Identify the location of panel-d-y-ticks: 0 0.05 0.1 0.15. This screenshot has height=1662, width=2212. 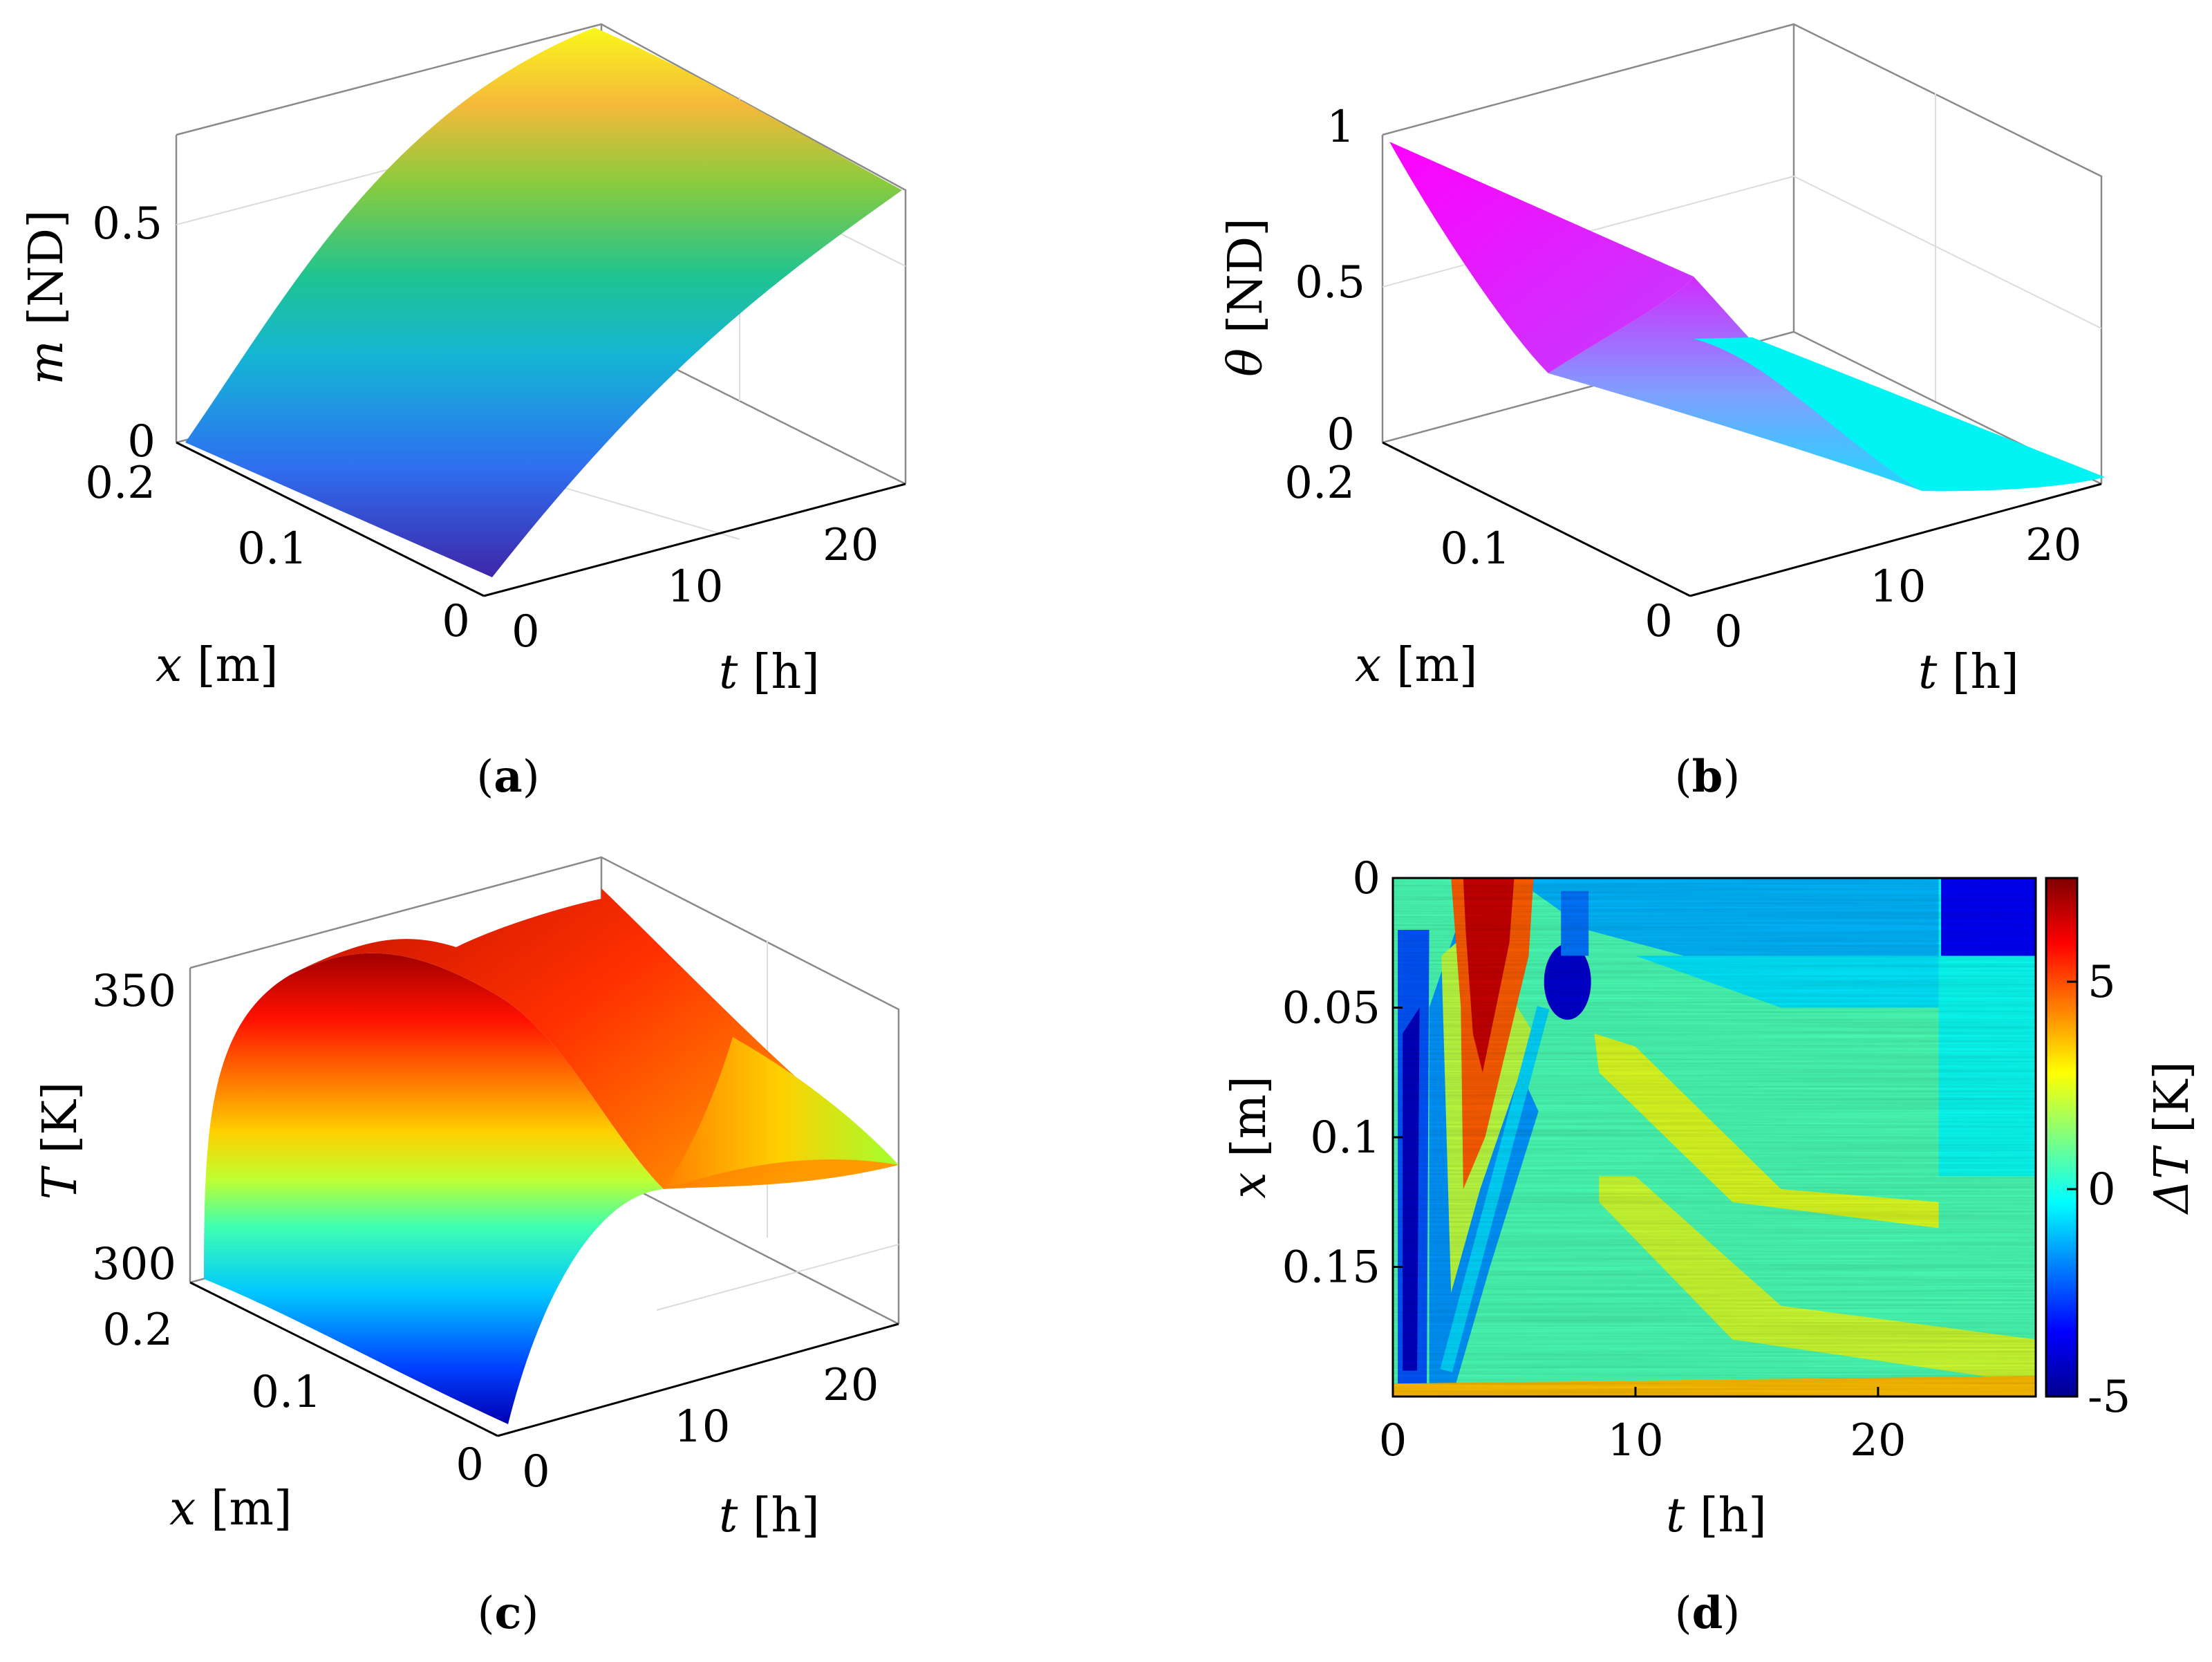
(1342, 1074).